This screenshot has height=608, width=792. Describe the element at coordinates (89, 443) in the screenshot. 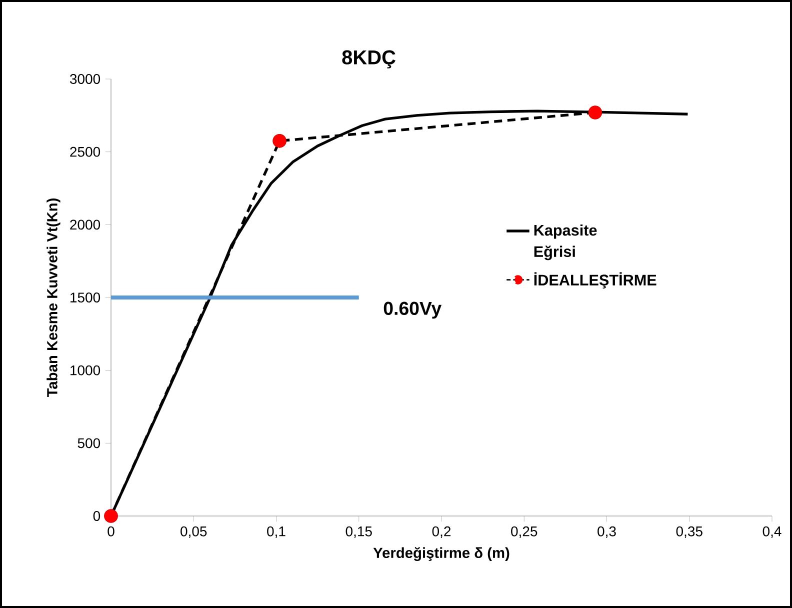

I see `y-tick-label: 500` at that location.